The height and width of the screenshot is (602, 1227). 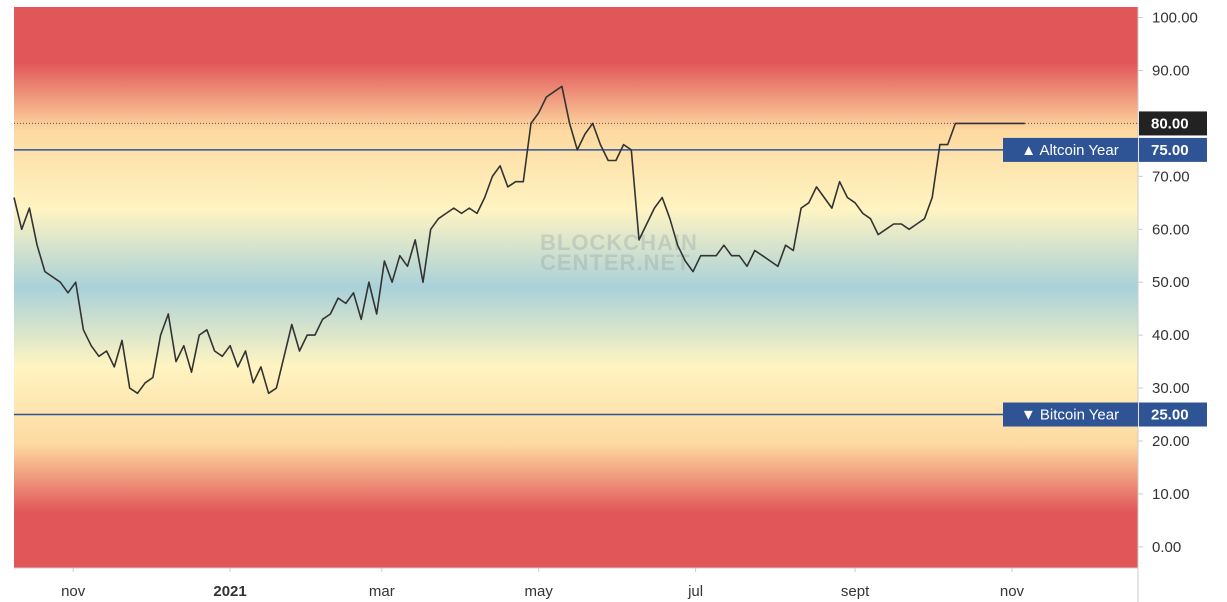 What do you see at coordinates (539, 591) in the screenshot?
I see `x-tick-label: may` at bounding box center [539, 591].